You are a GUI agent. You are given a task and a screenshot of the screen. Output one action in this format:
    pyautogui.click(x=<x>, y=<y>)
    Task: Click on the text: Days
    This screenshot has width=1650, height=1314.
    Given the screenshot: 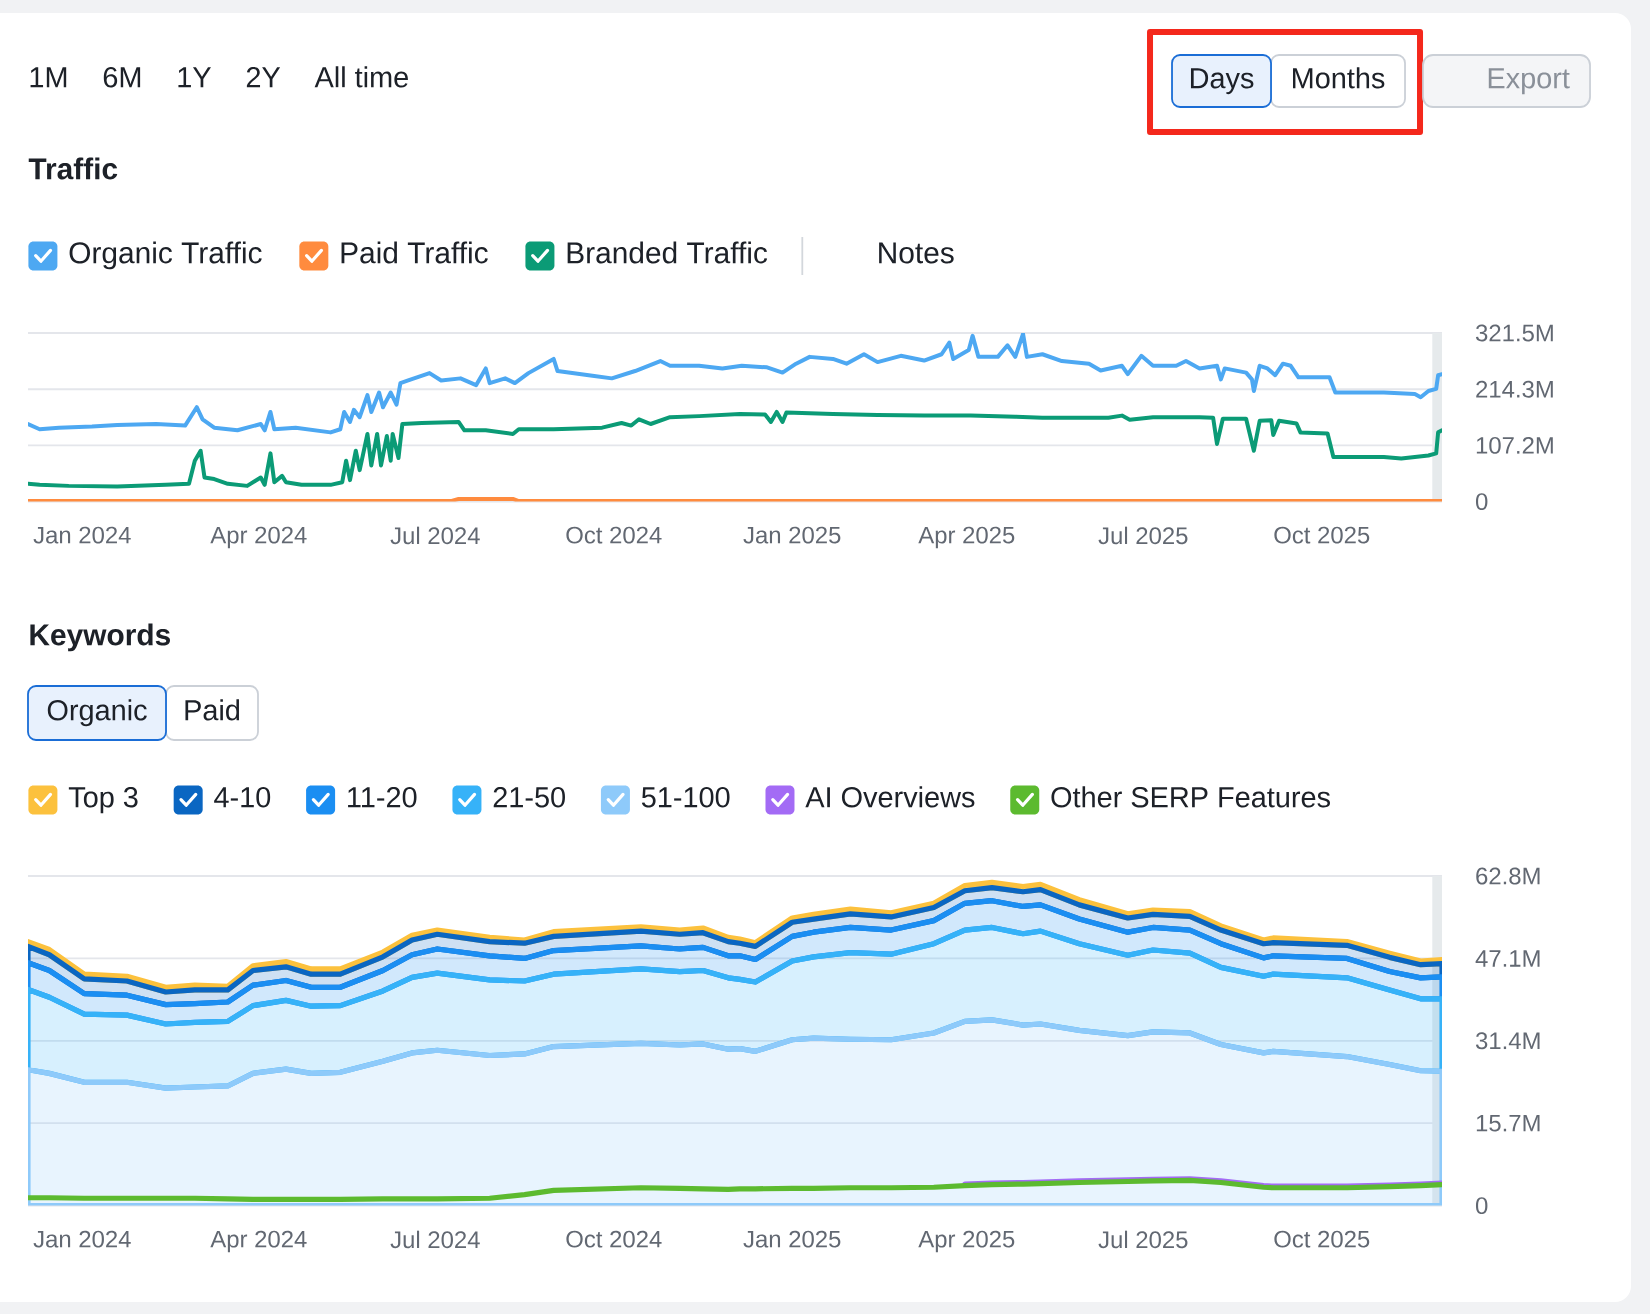 What is the action you would take?
    pyautogui.click(x=1222, y=81)
    